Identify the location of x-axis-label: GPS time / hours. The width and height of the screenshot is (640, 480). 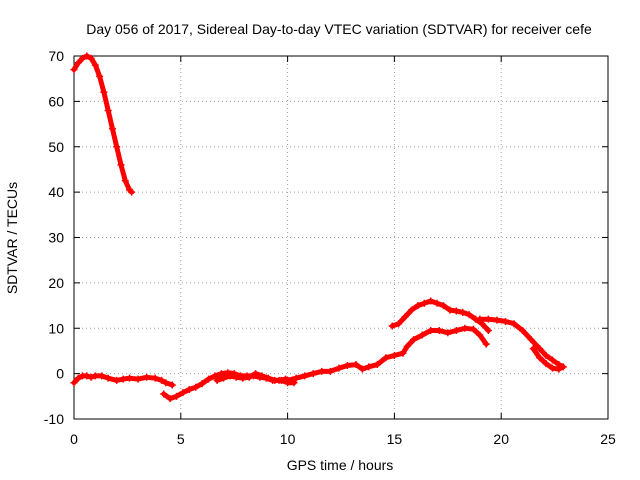
(340, 465).